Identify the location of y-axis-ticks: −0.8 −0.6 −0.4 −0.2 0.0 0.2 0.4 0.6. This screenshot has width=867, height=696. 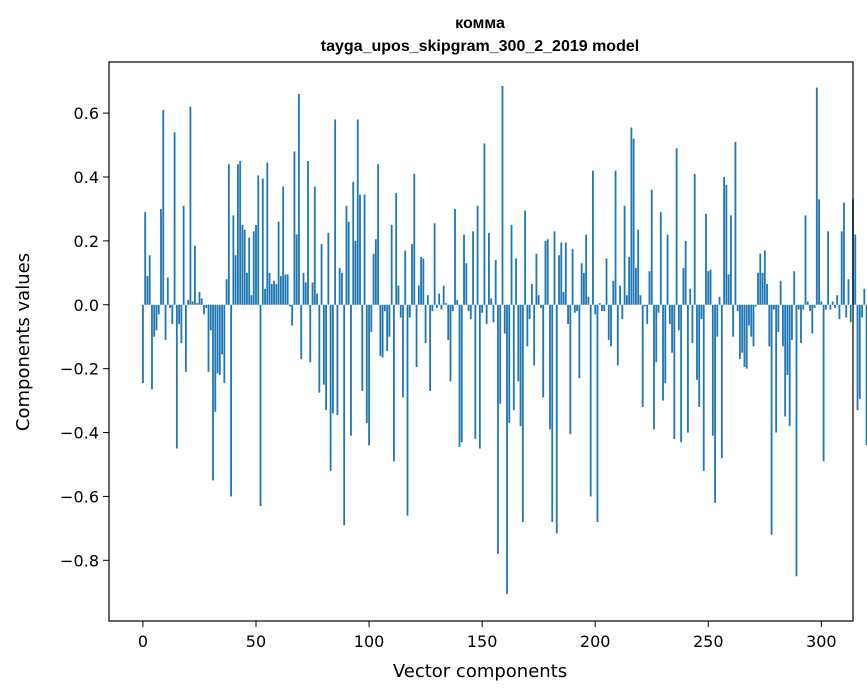
(84, 337).